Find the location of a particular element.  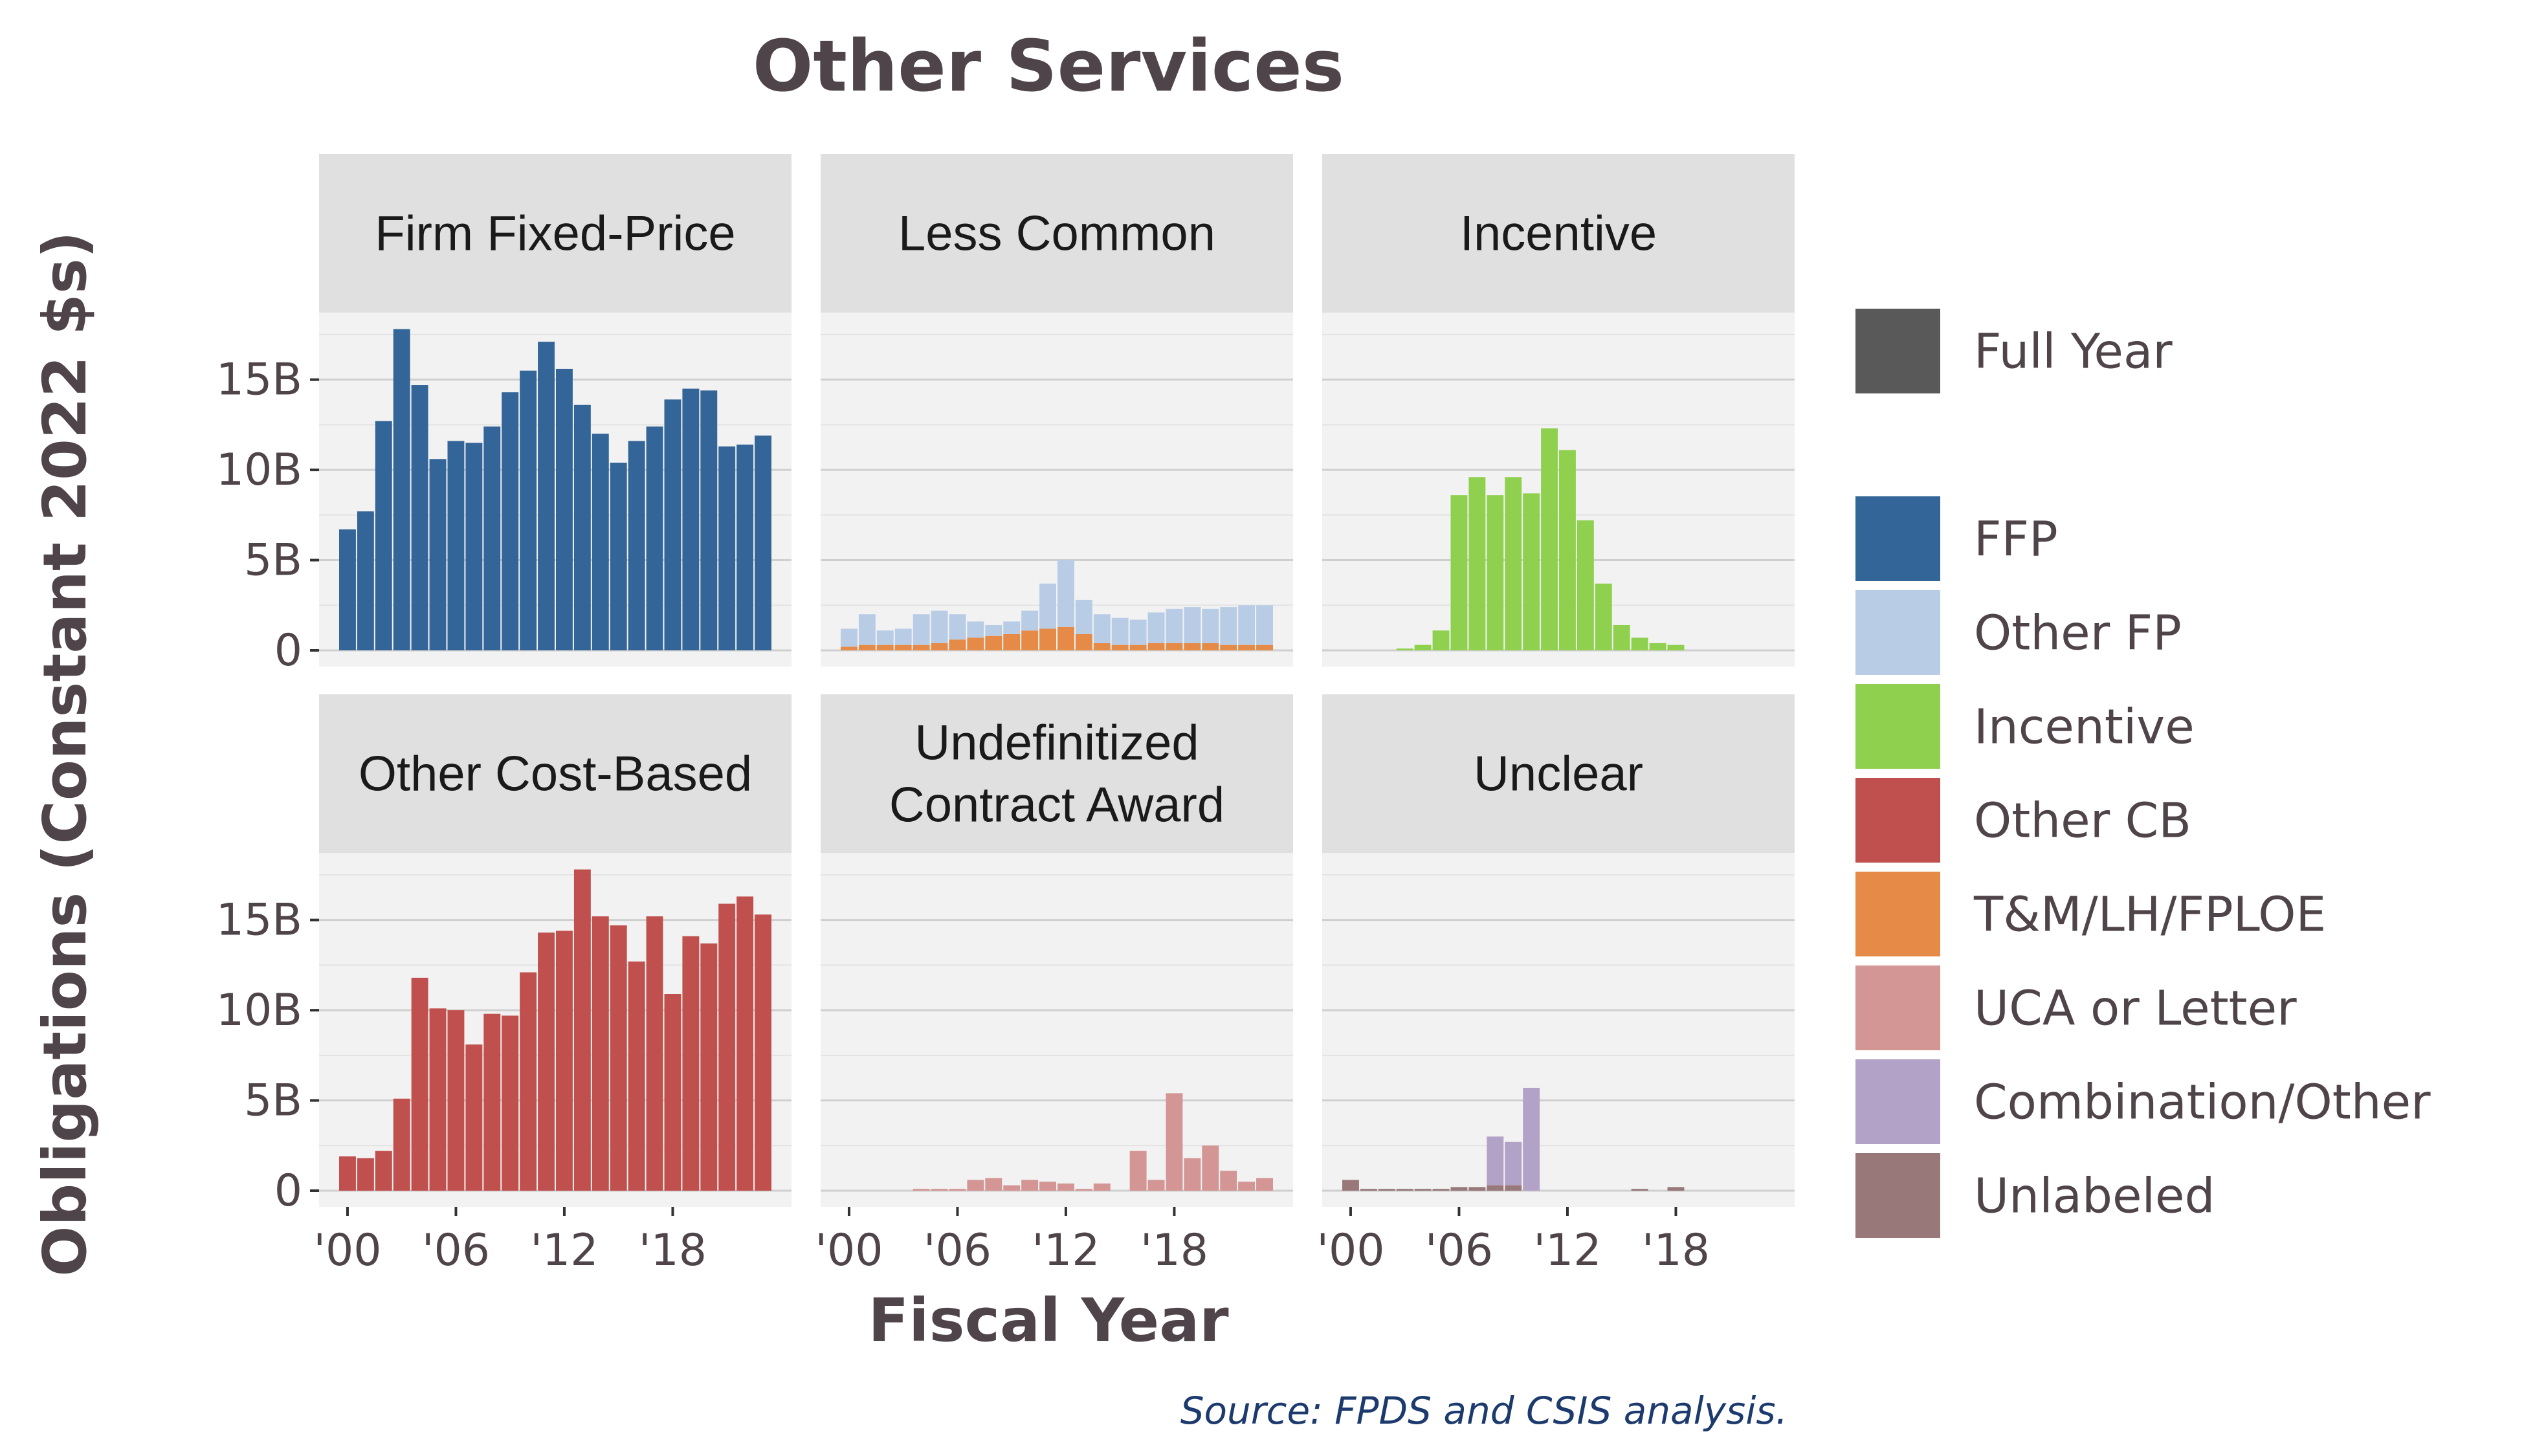

y-tick-label: 10B is located at coordinates (259, 470).